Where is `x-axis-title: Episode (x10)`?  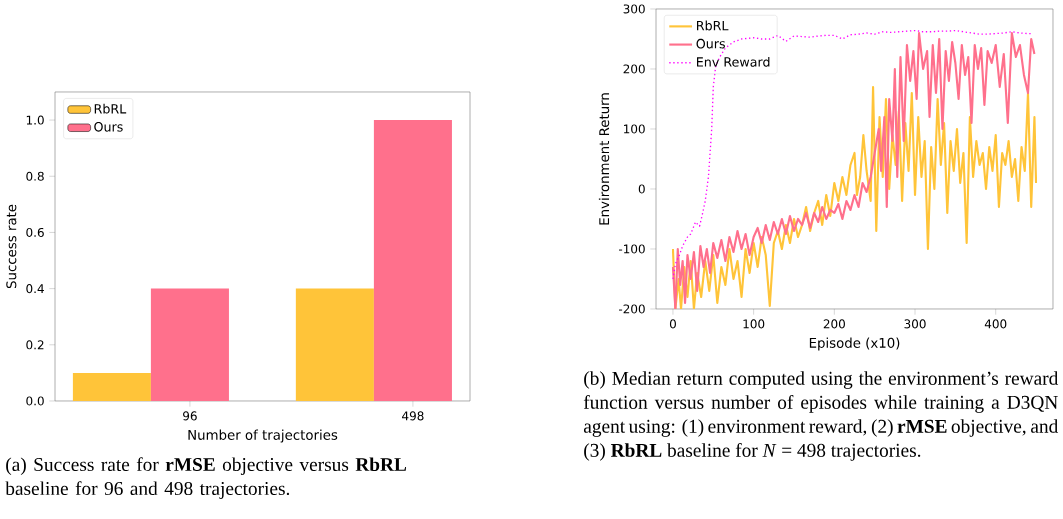
x-axis-title: Episode (x10) is located at coordinates (854, 344).